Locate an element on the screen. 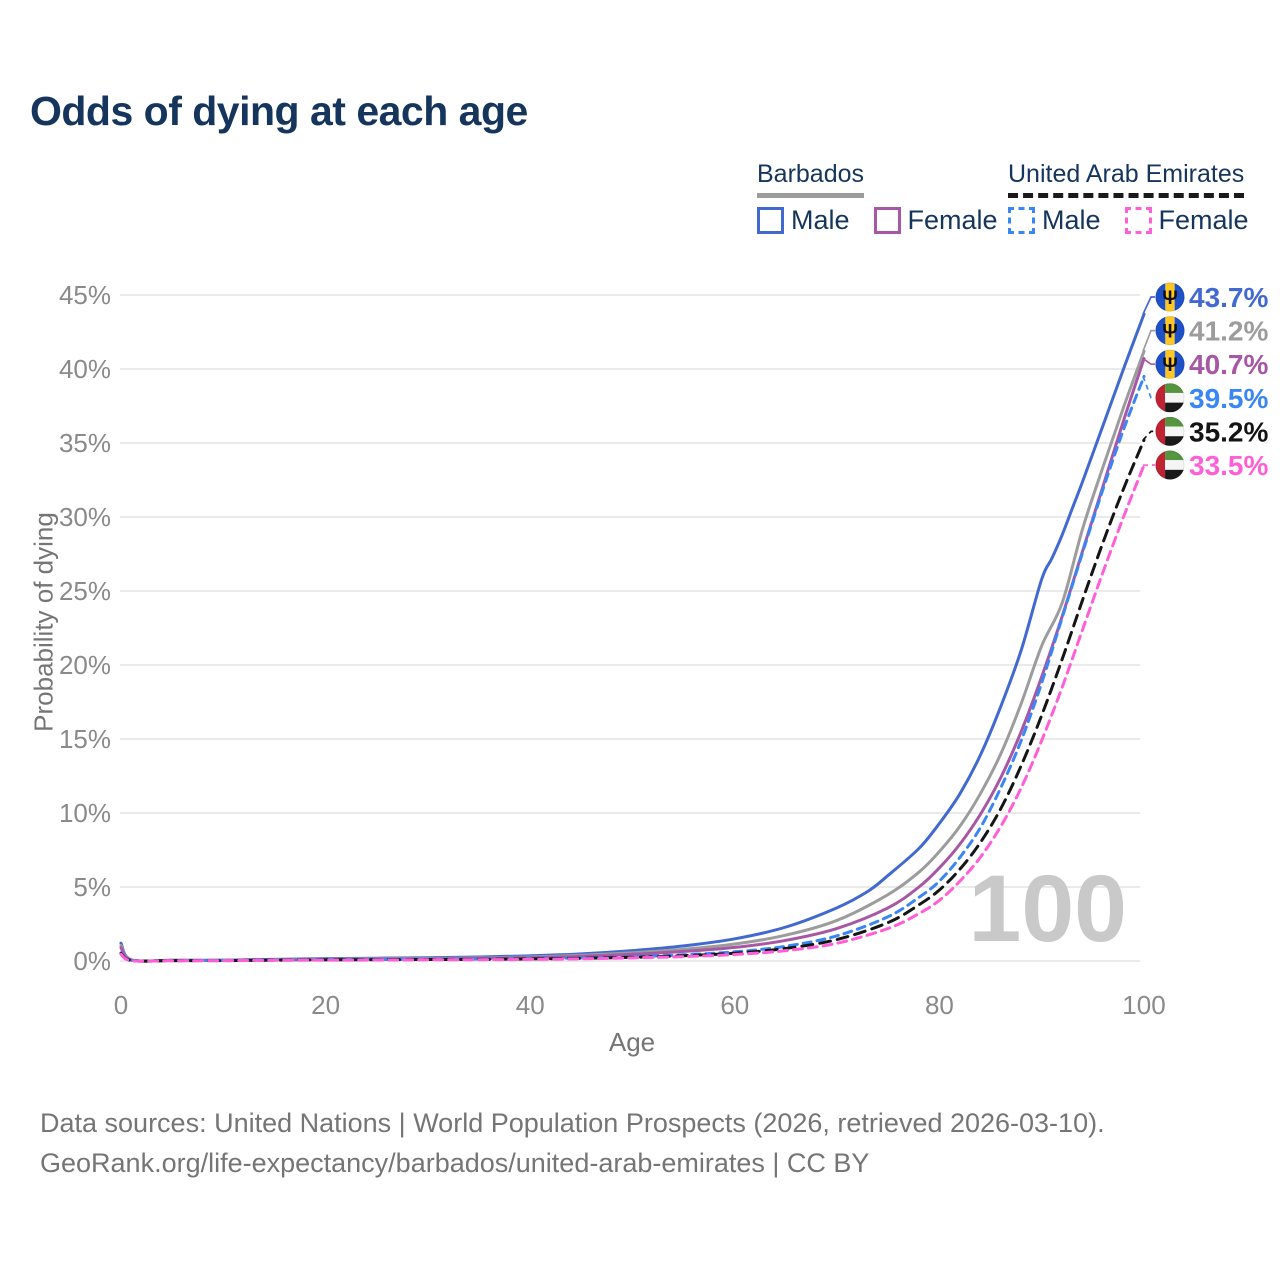  end-label-united-arab-emirates-male: 39.5% is located at coordinates (1211, 398).